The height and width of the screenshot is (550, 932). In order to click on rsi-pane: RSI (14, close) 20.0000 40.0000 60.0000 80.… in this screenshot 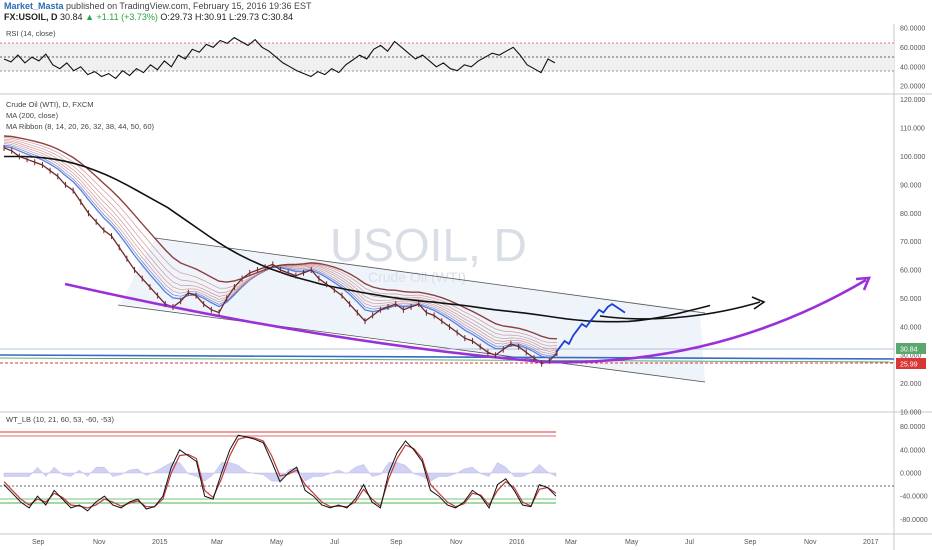, I will do `click(462, 58)`.